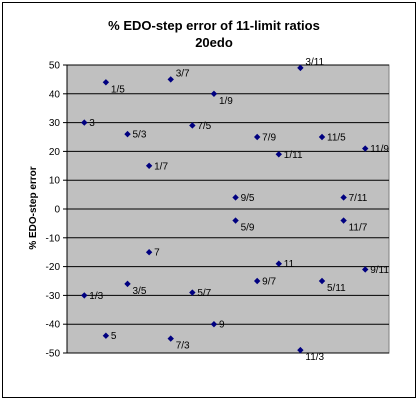  I want to click on y-tick-label: -50, so click(53, 354).